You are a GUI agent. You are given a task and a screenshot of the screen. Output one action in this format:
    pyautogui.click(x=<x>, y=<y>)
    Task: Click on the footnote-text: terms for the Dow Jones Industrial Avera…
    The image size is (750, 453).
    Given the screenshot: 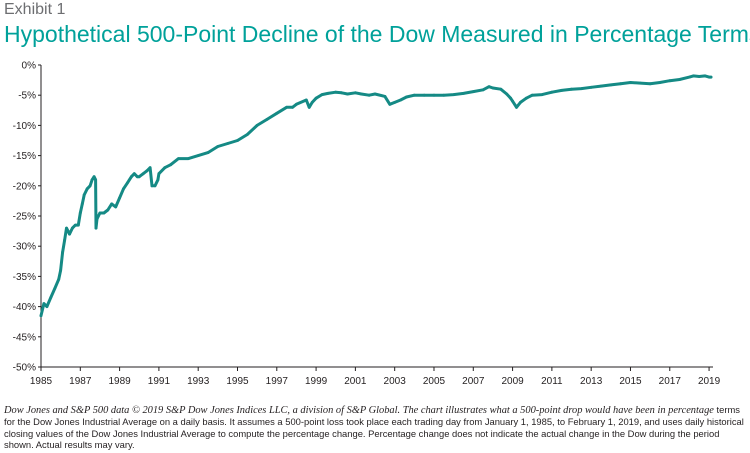 What is the action you would take?
    pyautogui.click(x=374, y=427)
    